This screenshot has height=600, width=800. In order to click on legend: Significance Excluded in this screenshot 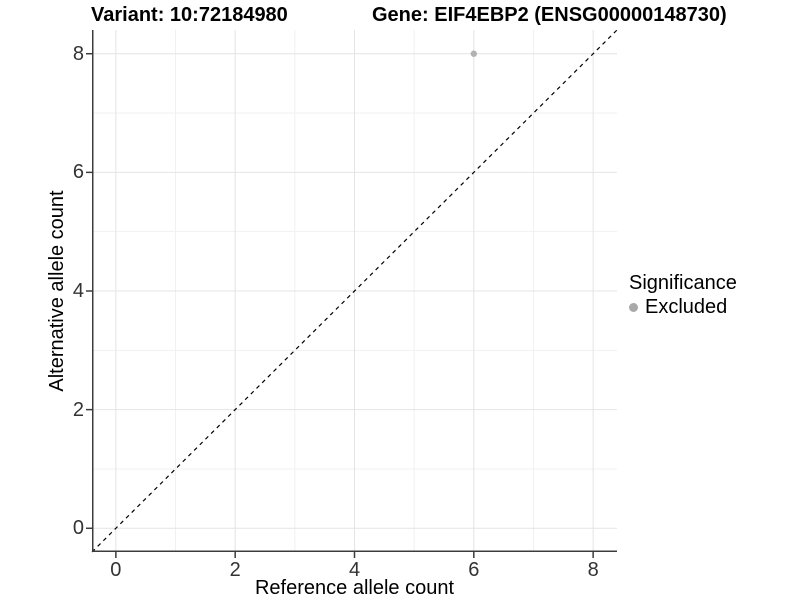, I will do `click(683, 295)`.